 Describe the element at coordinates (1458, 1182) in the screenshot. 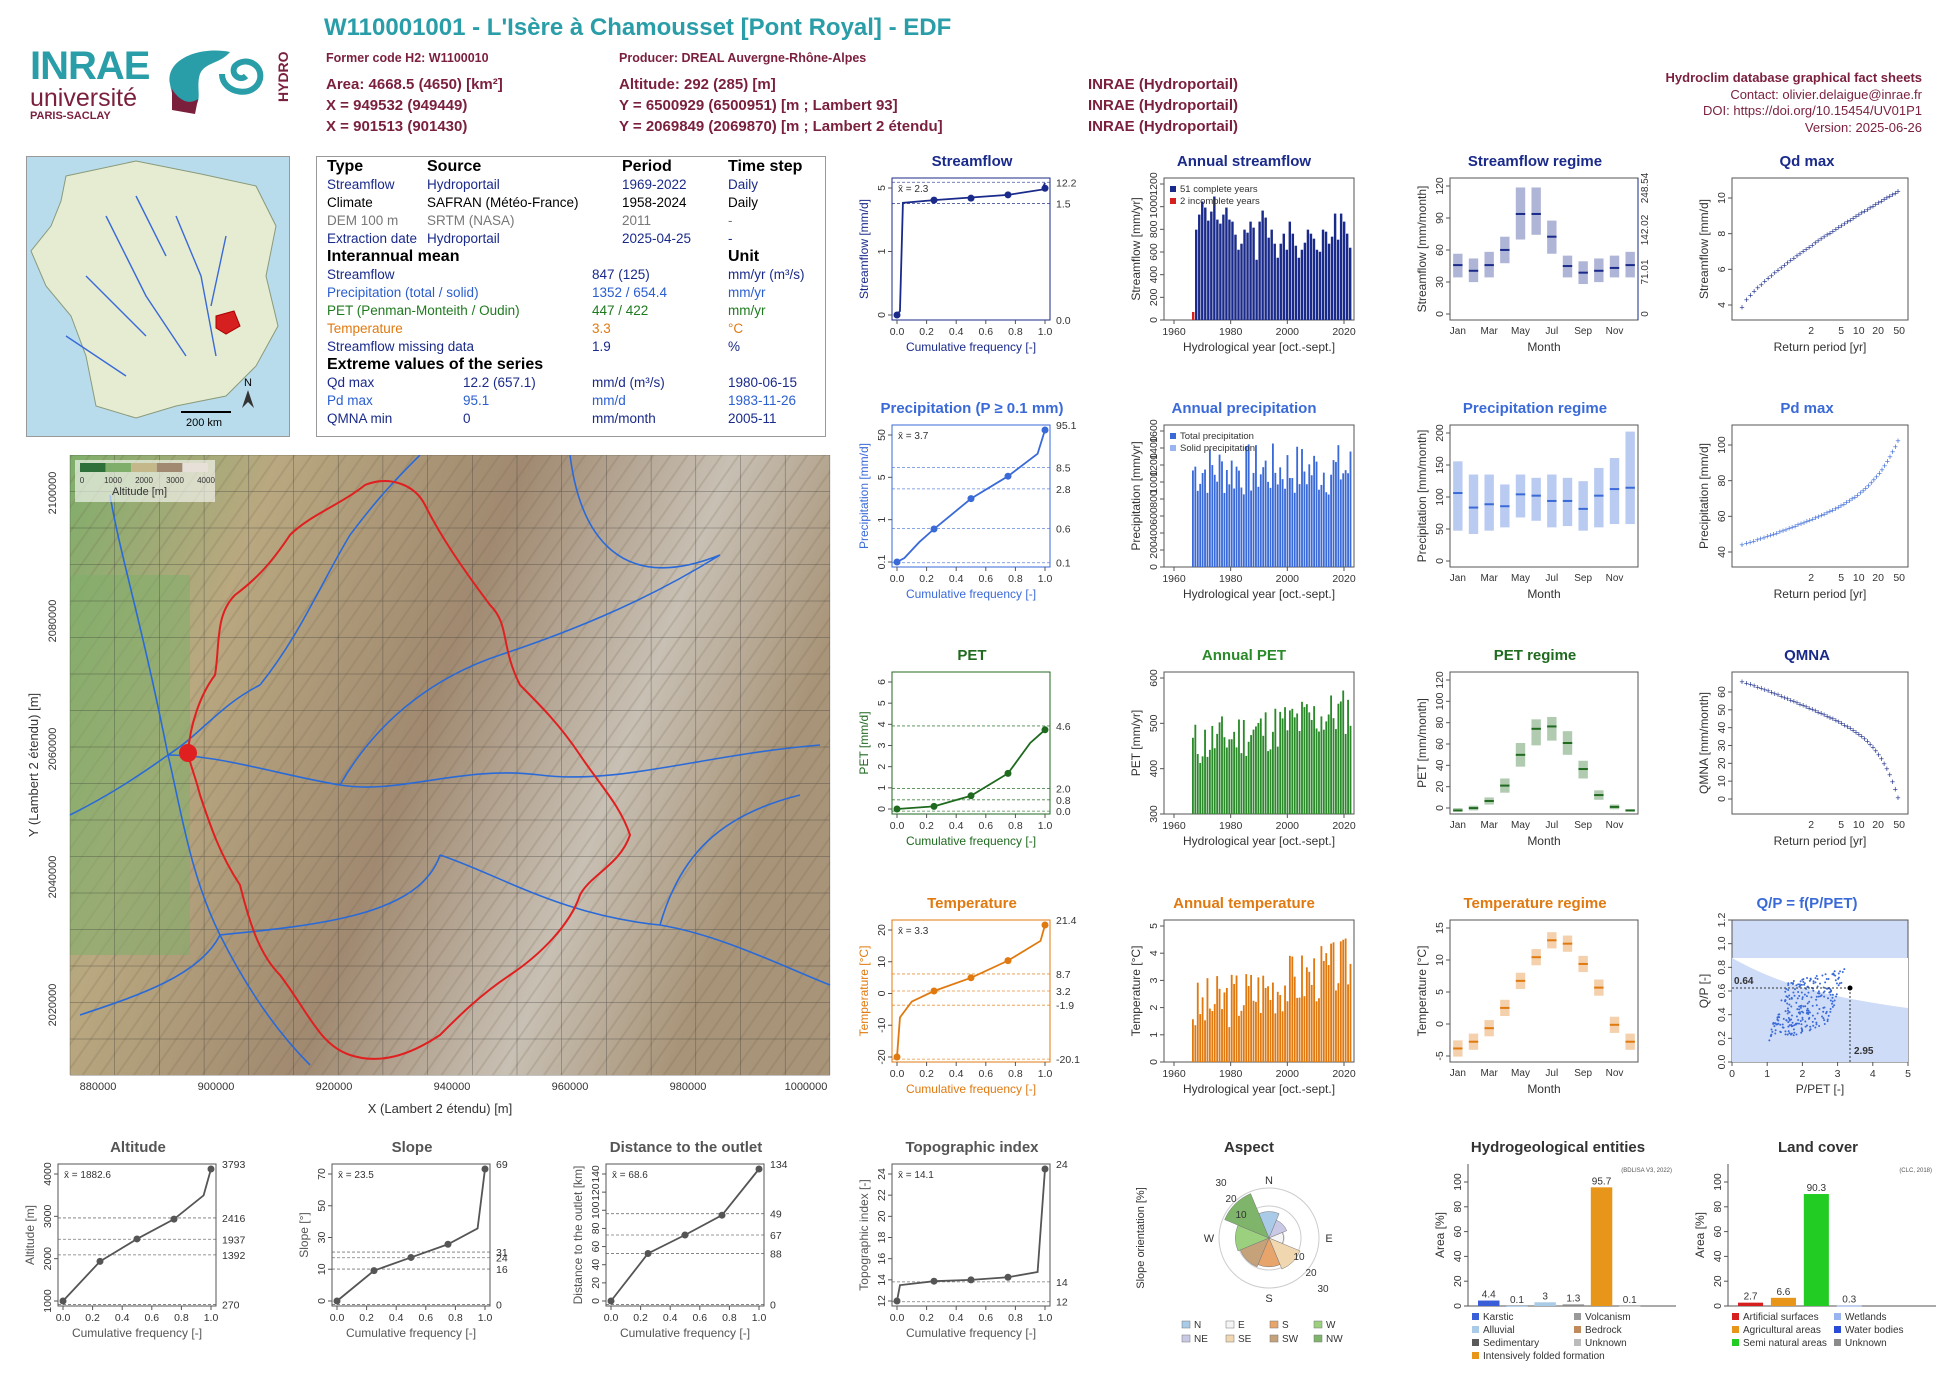

I see `y-tick-label: 100` at that location.